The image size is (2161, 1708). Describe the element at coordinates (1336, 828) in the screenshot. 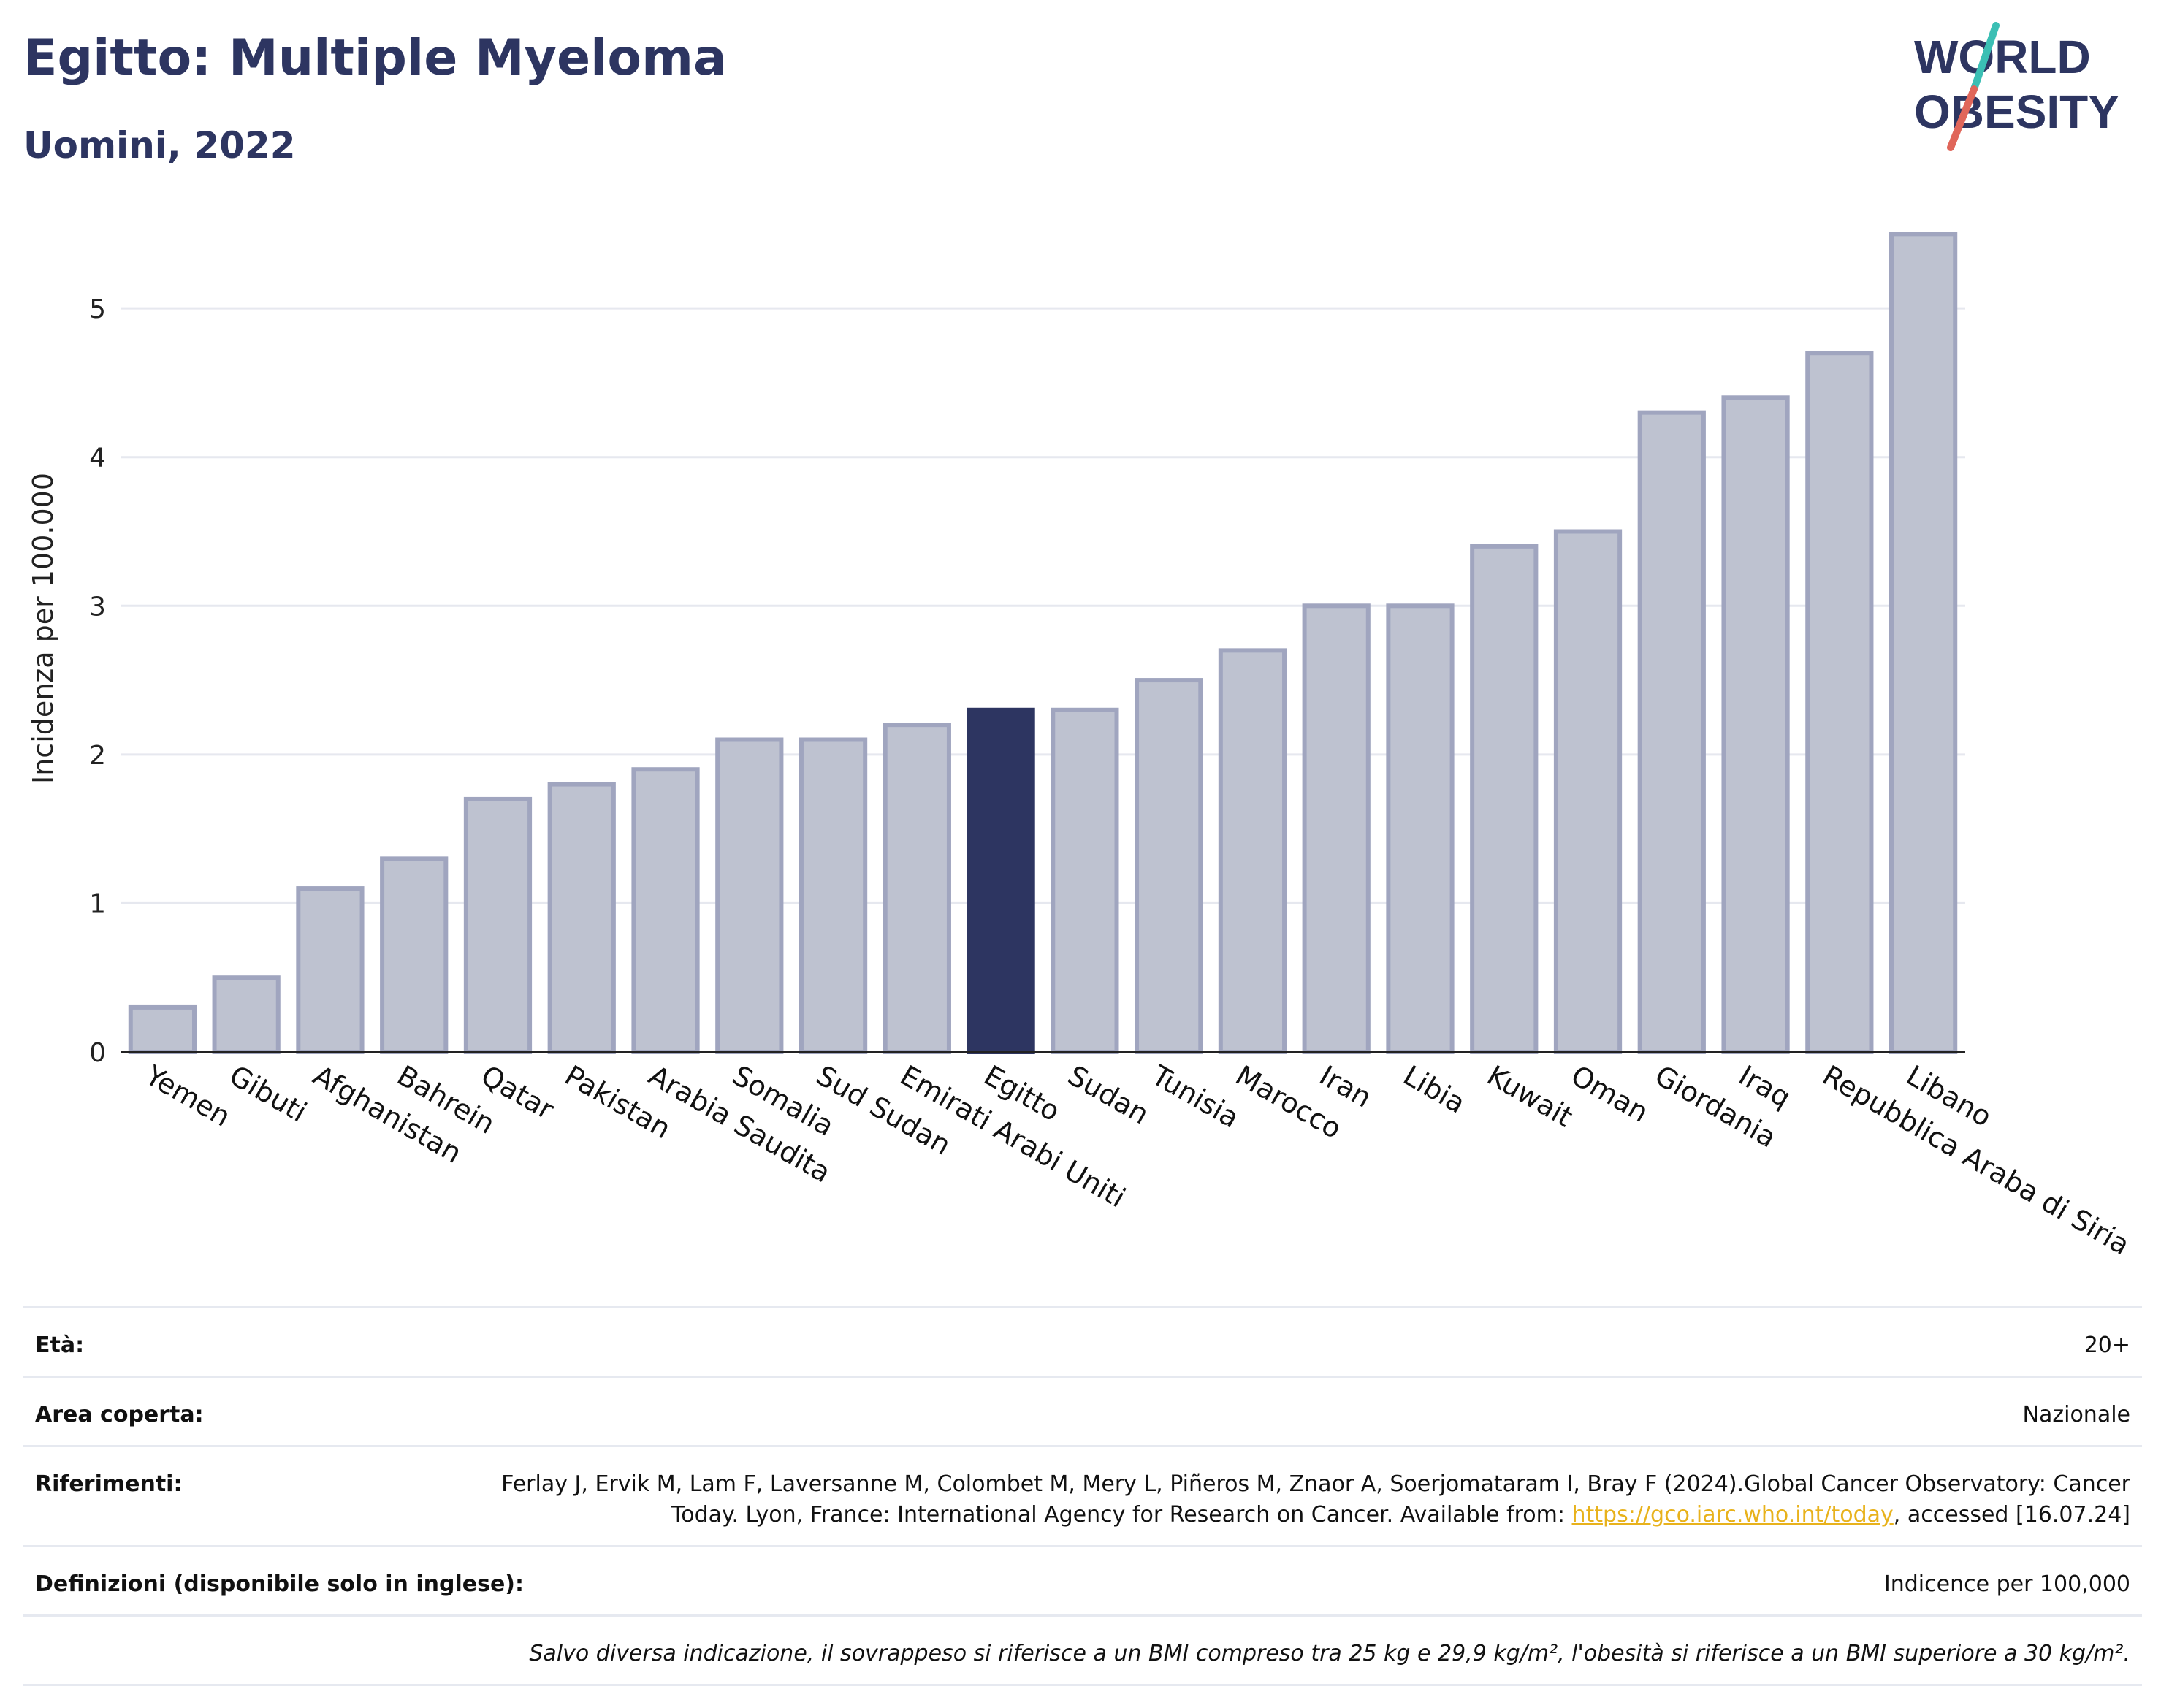

I see `bar-iran` at that location.